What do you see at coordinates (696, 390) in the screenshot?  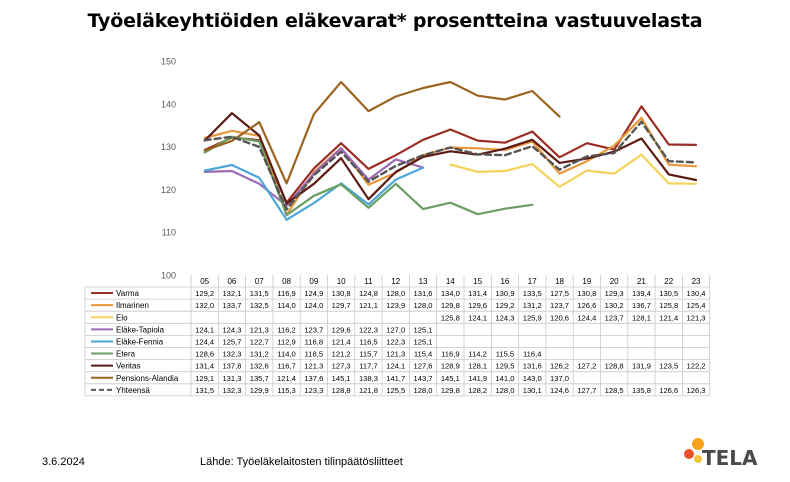 I see `table-cell: 126,3` at bounding box center [696, 390].